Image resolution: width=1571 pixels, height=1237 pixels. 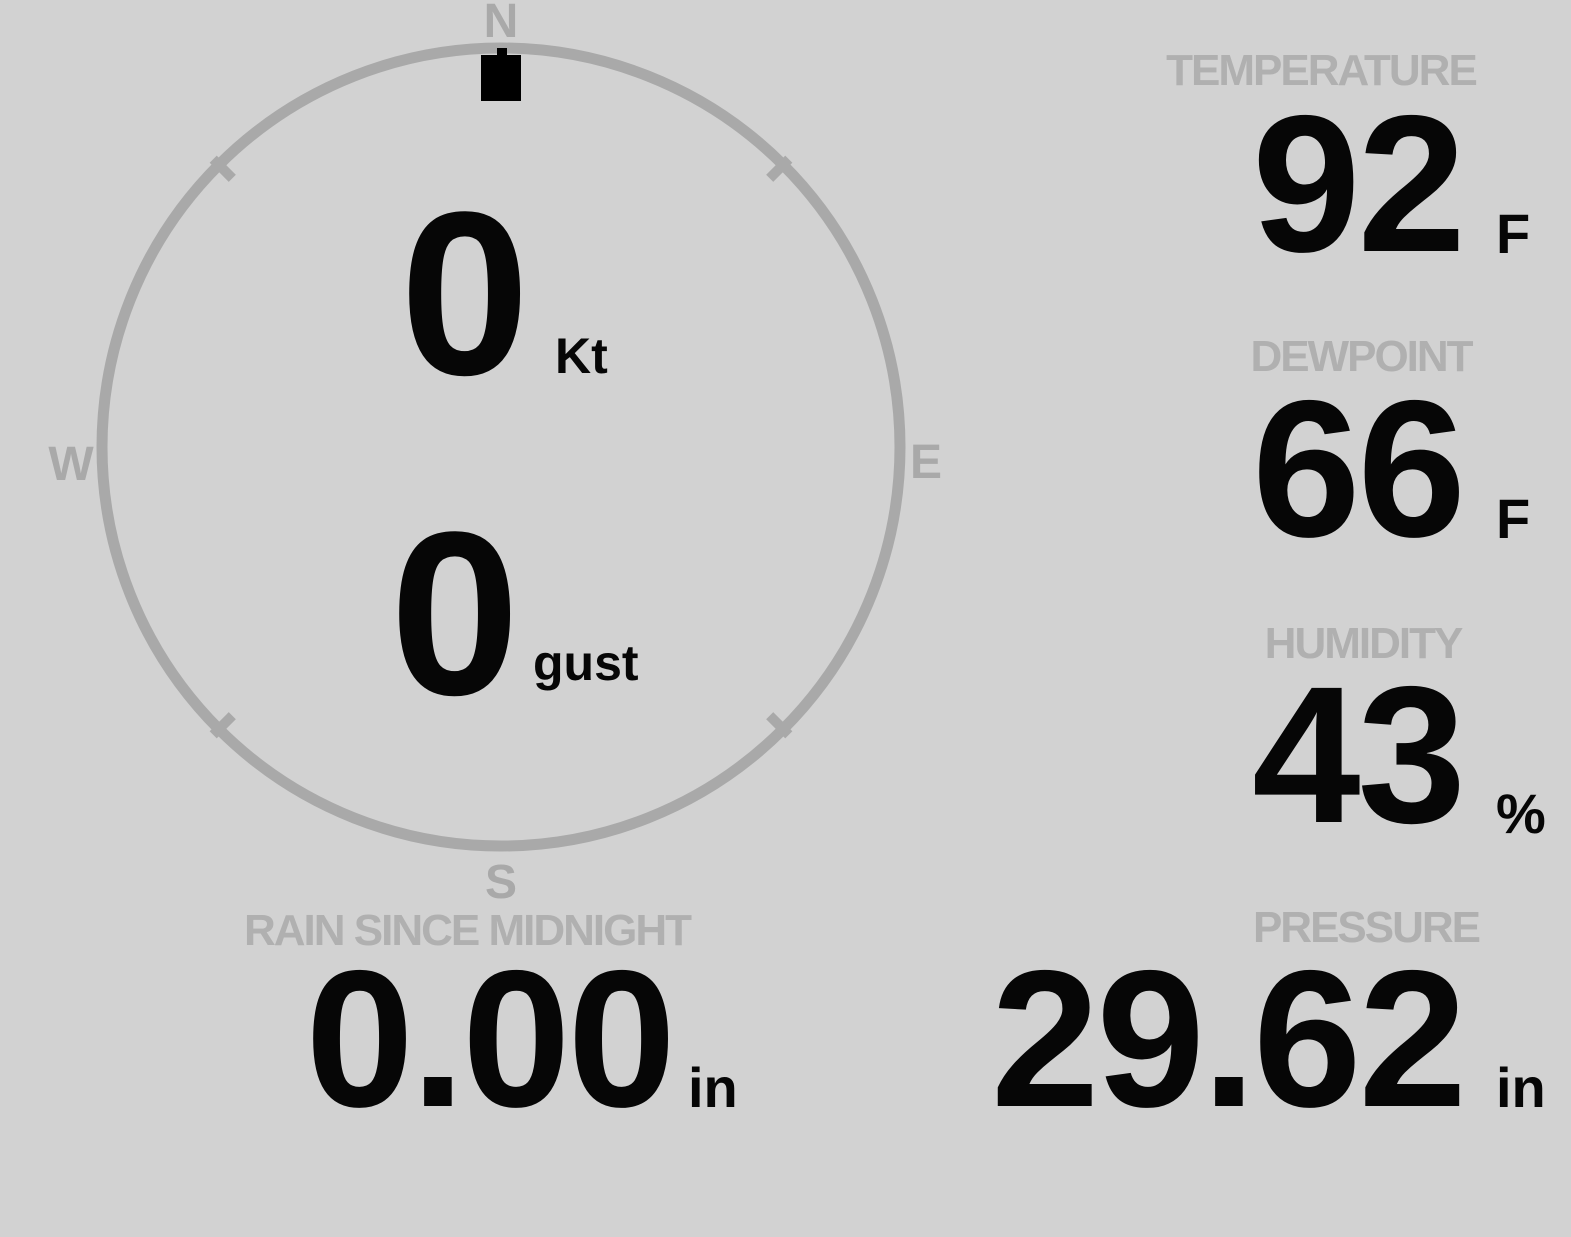 What do you see at coordinates (581, 356) in the screenshot?
I see `wind-speed-unit: Kt` at bounding box center [581, 356].